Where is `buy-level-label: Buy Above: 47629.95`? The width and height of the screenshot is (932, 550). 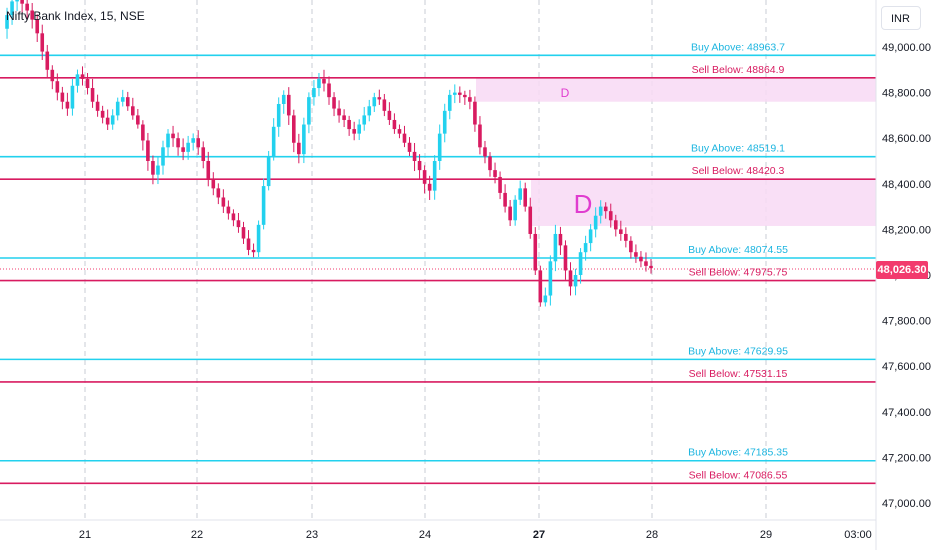 buy-level-label: Buy Above: 47629.95 is located at coordinates (738, 351).